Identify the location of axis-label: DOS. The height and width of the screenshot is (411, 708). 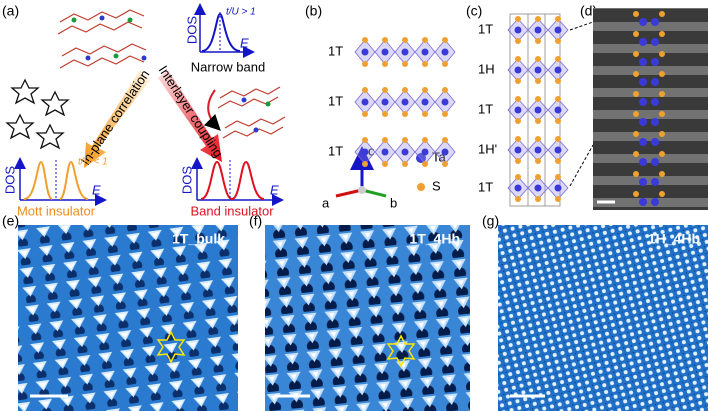
(191, 30).